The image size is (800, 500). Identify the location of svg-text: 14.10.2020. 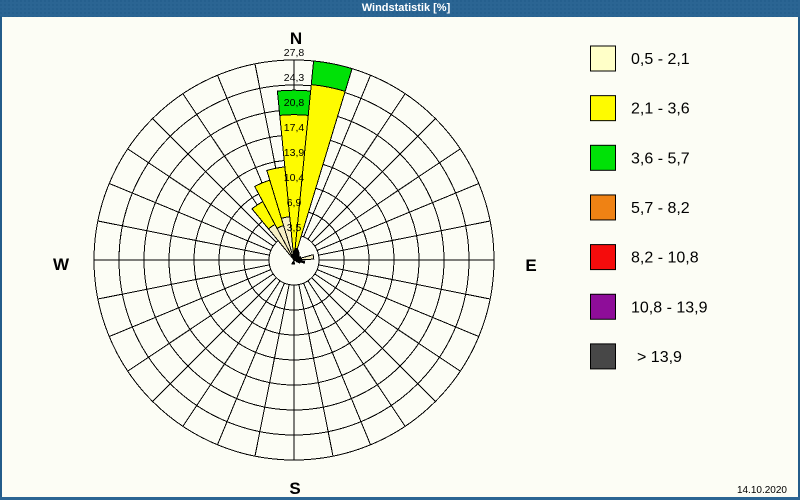
(762, 490).